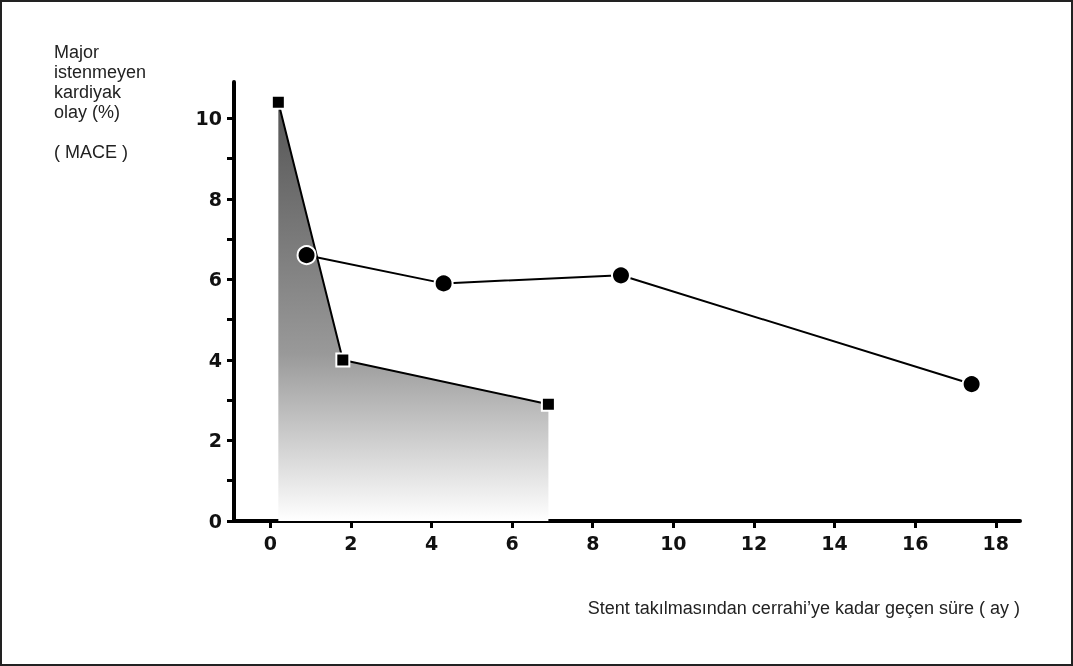  What do you see at coordinates (834, 542) in the screenshot?
I see `x-tick-label: 14` at bounding box center [834, 542].